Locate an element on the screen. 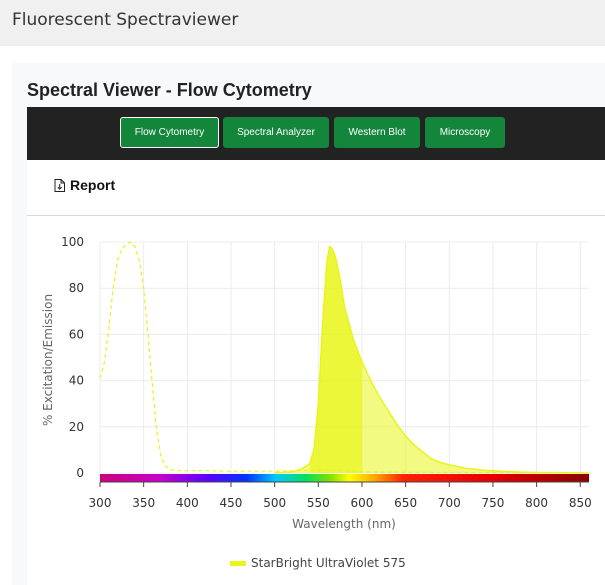 The width and height of the screenshot is (605, 585). report-button: Report is located at coordinates (84, 185).